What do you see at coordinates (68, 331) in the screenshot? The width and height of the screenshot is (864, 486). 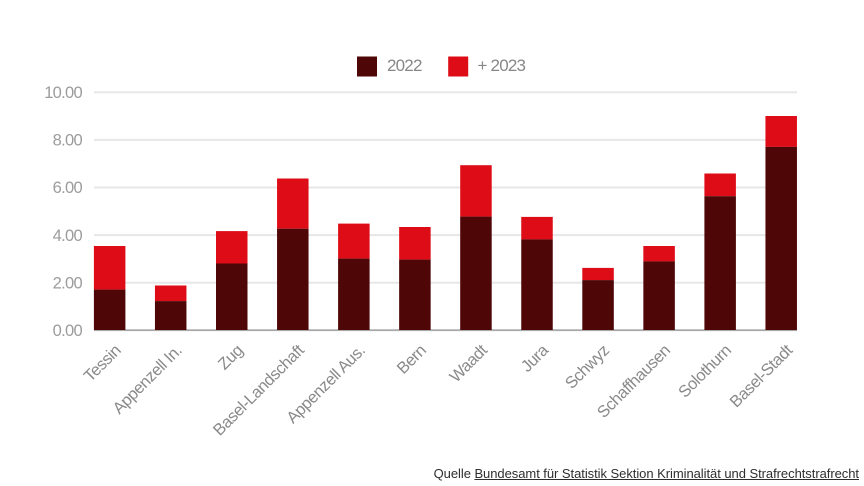 I see `svg-text: 0.00` at bounding box center [68, 331].